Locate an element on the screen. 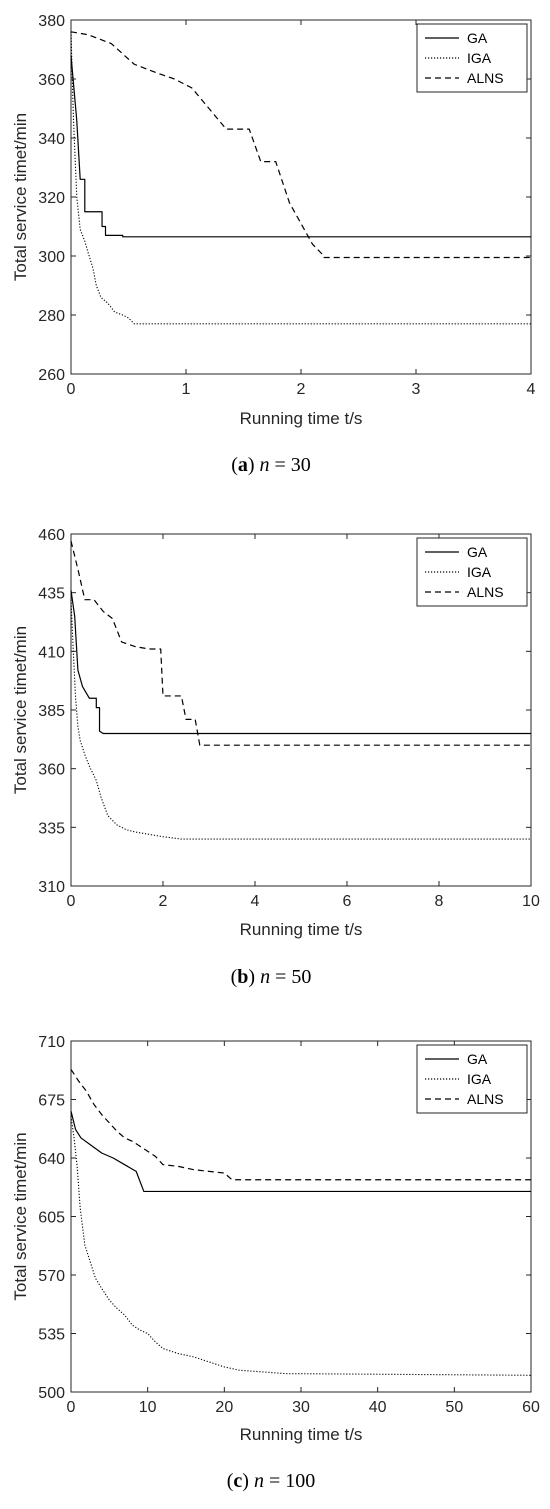 This screenshot has height=1509, width=550. y-tick-label: 570 is located at coordinates (51, 1276).